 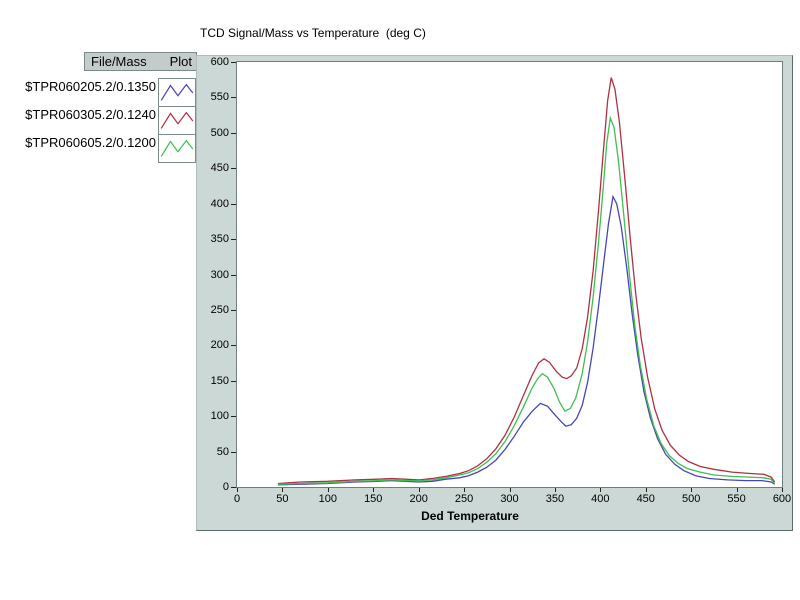 What do you see at coordinates (222, 451) in the screenshot?
I see `y-tick-label: 50` at bounding box center [222, 451].